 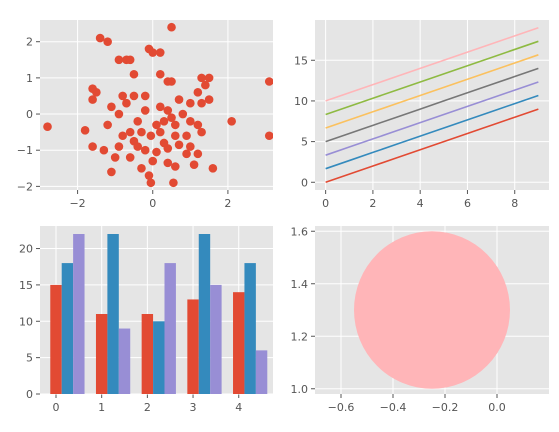 What do you see at coordinates (301, 60) in the screenshot?
I see `y-tick-label: 15` at bounding box center [301, 60].